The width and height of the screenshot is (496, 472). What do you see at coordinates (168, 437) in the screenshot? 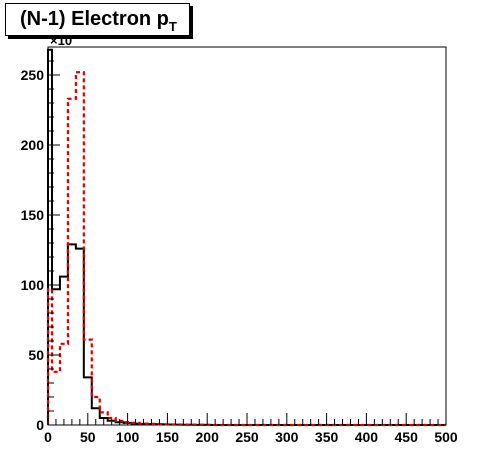
I see `x-tick-label: 150` at bounding box center [168, 437].